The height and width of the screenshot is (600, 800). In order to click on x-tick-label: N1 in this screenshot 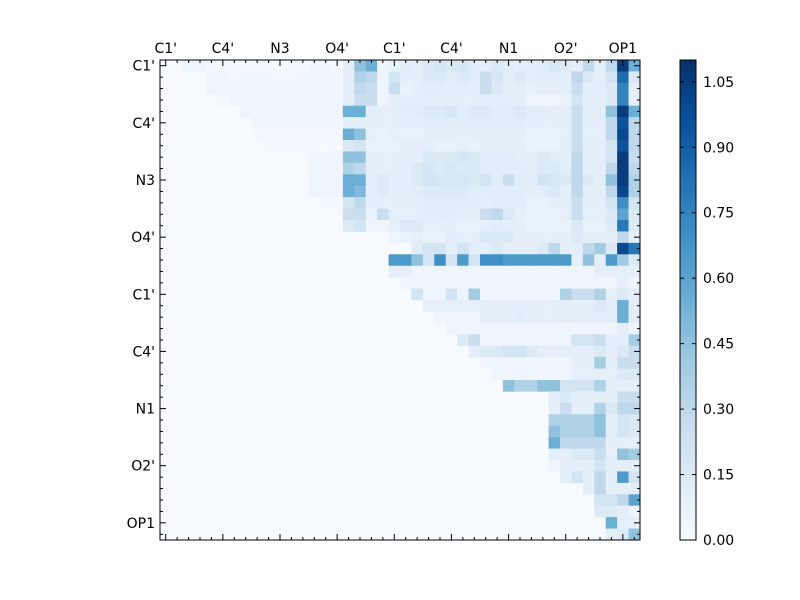, I will do `click(508, 49)`.